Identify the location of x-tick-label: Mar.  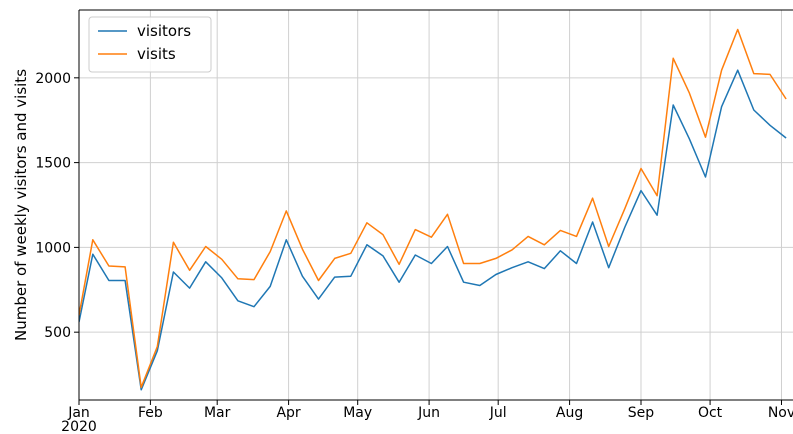
(217, 413).